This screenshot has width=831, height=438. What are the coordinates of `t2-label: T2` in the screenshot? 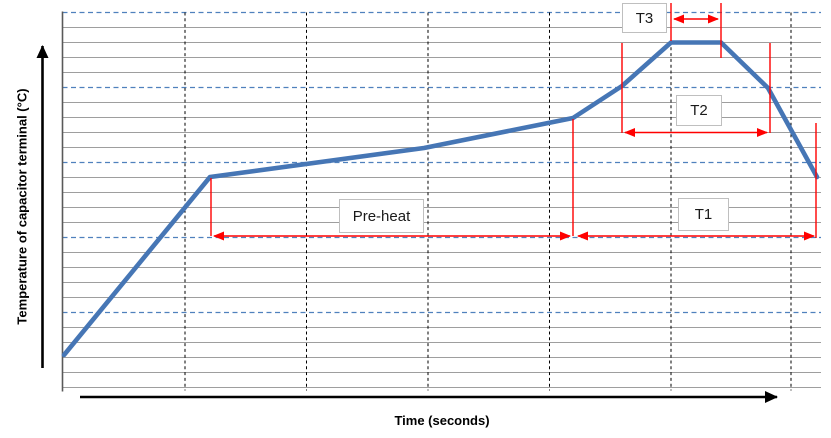 It's located at (699, 110).